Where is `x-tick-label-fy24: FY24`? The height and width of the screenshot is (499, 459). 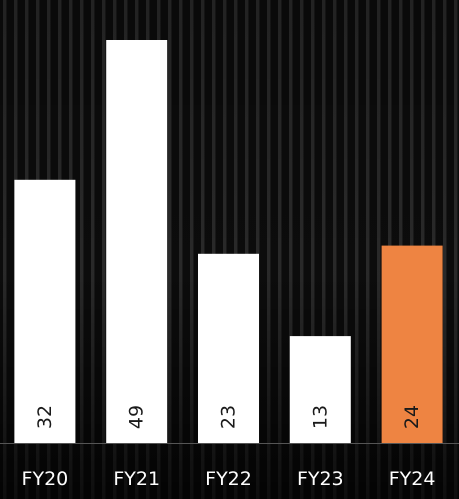 x-tick-label-fy24: FY24 is located at coordinates (412, 479).